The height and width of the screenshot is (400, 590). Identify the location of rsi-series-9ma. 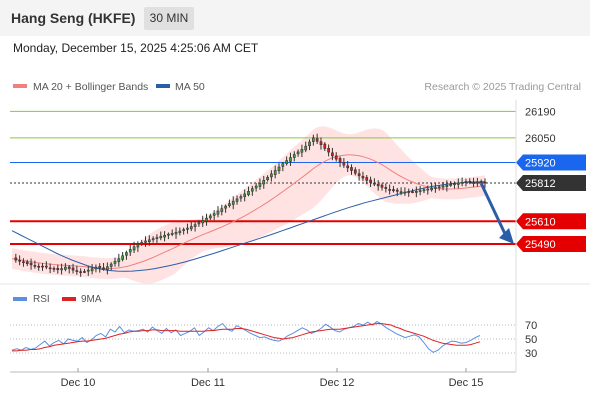
(246, 337).